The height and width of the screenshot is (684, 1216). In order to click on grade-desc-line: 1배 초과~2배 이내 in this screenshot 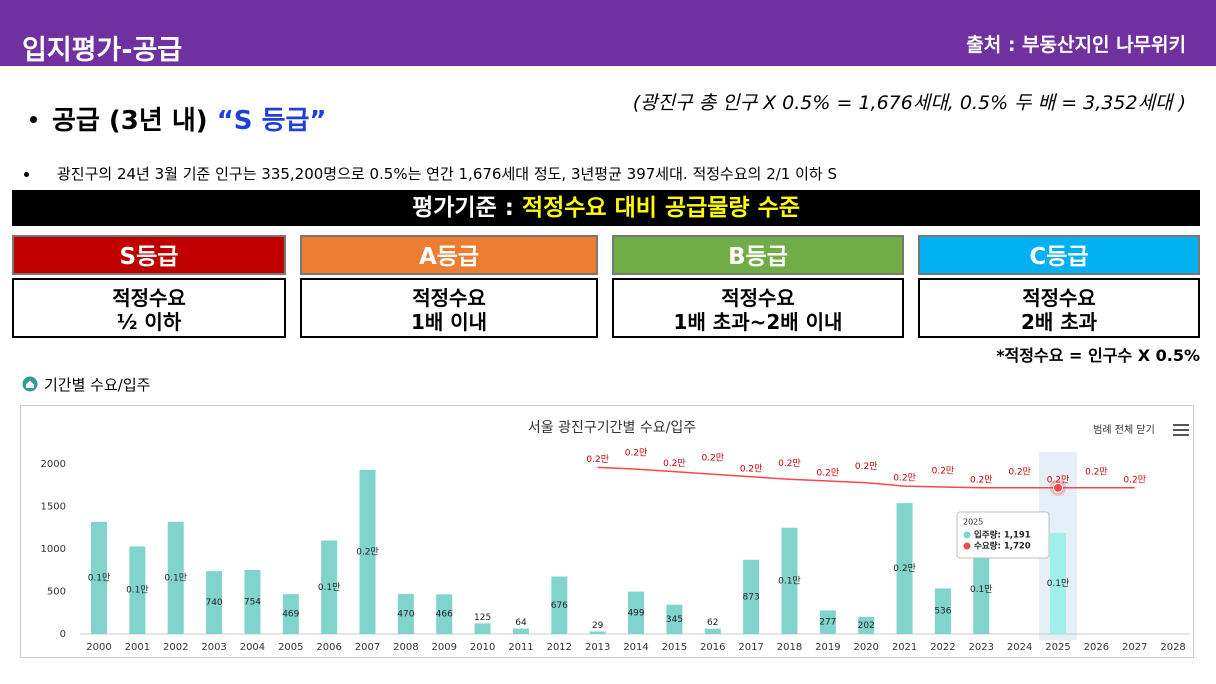, I will do `click(758, 322)`.